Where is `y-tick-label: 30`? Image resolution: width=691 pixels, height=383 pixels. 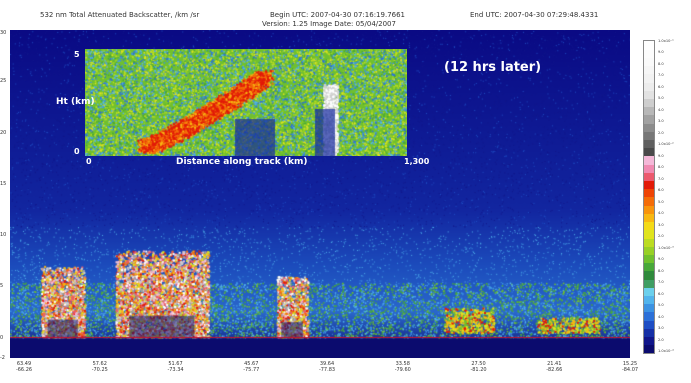
y-tick-label: 30 is located at coordinates (3, 33).